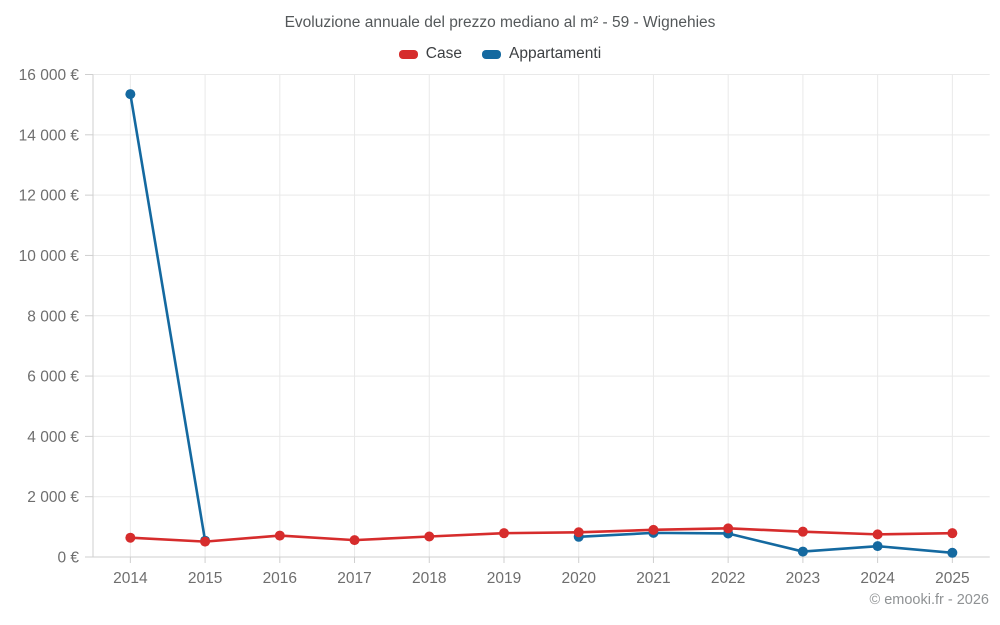  What do you see at coordinates (53, 497) in the screenshot?
I see `y-axis-tick-label: 2 000 €` at bounding box center [53, 497].